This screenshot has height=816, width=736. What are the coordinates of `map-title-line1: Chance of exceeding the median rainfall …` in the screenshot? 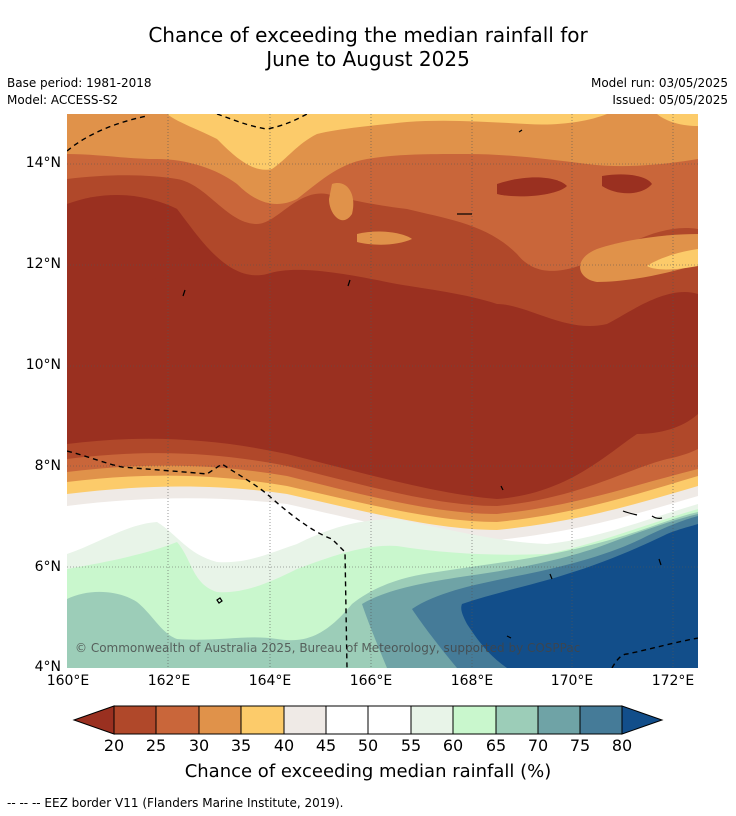 It's located at (368, 35).